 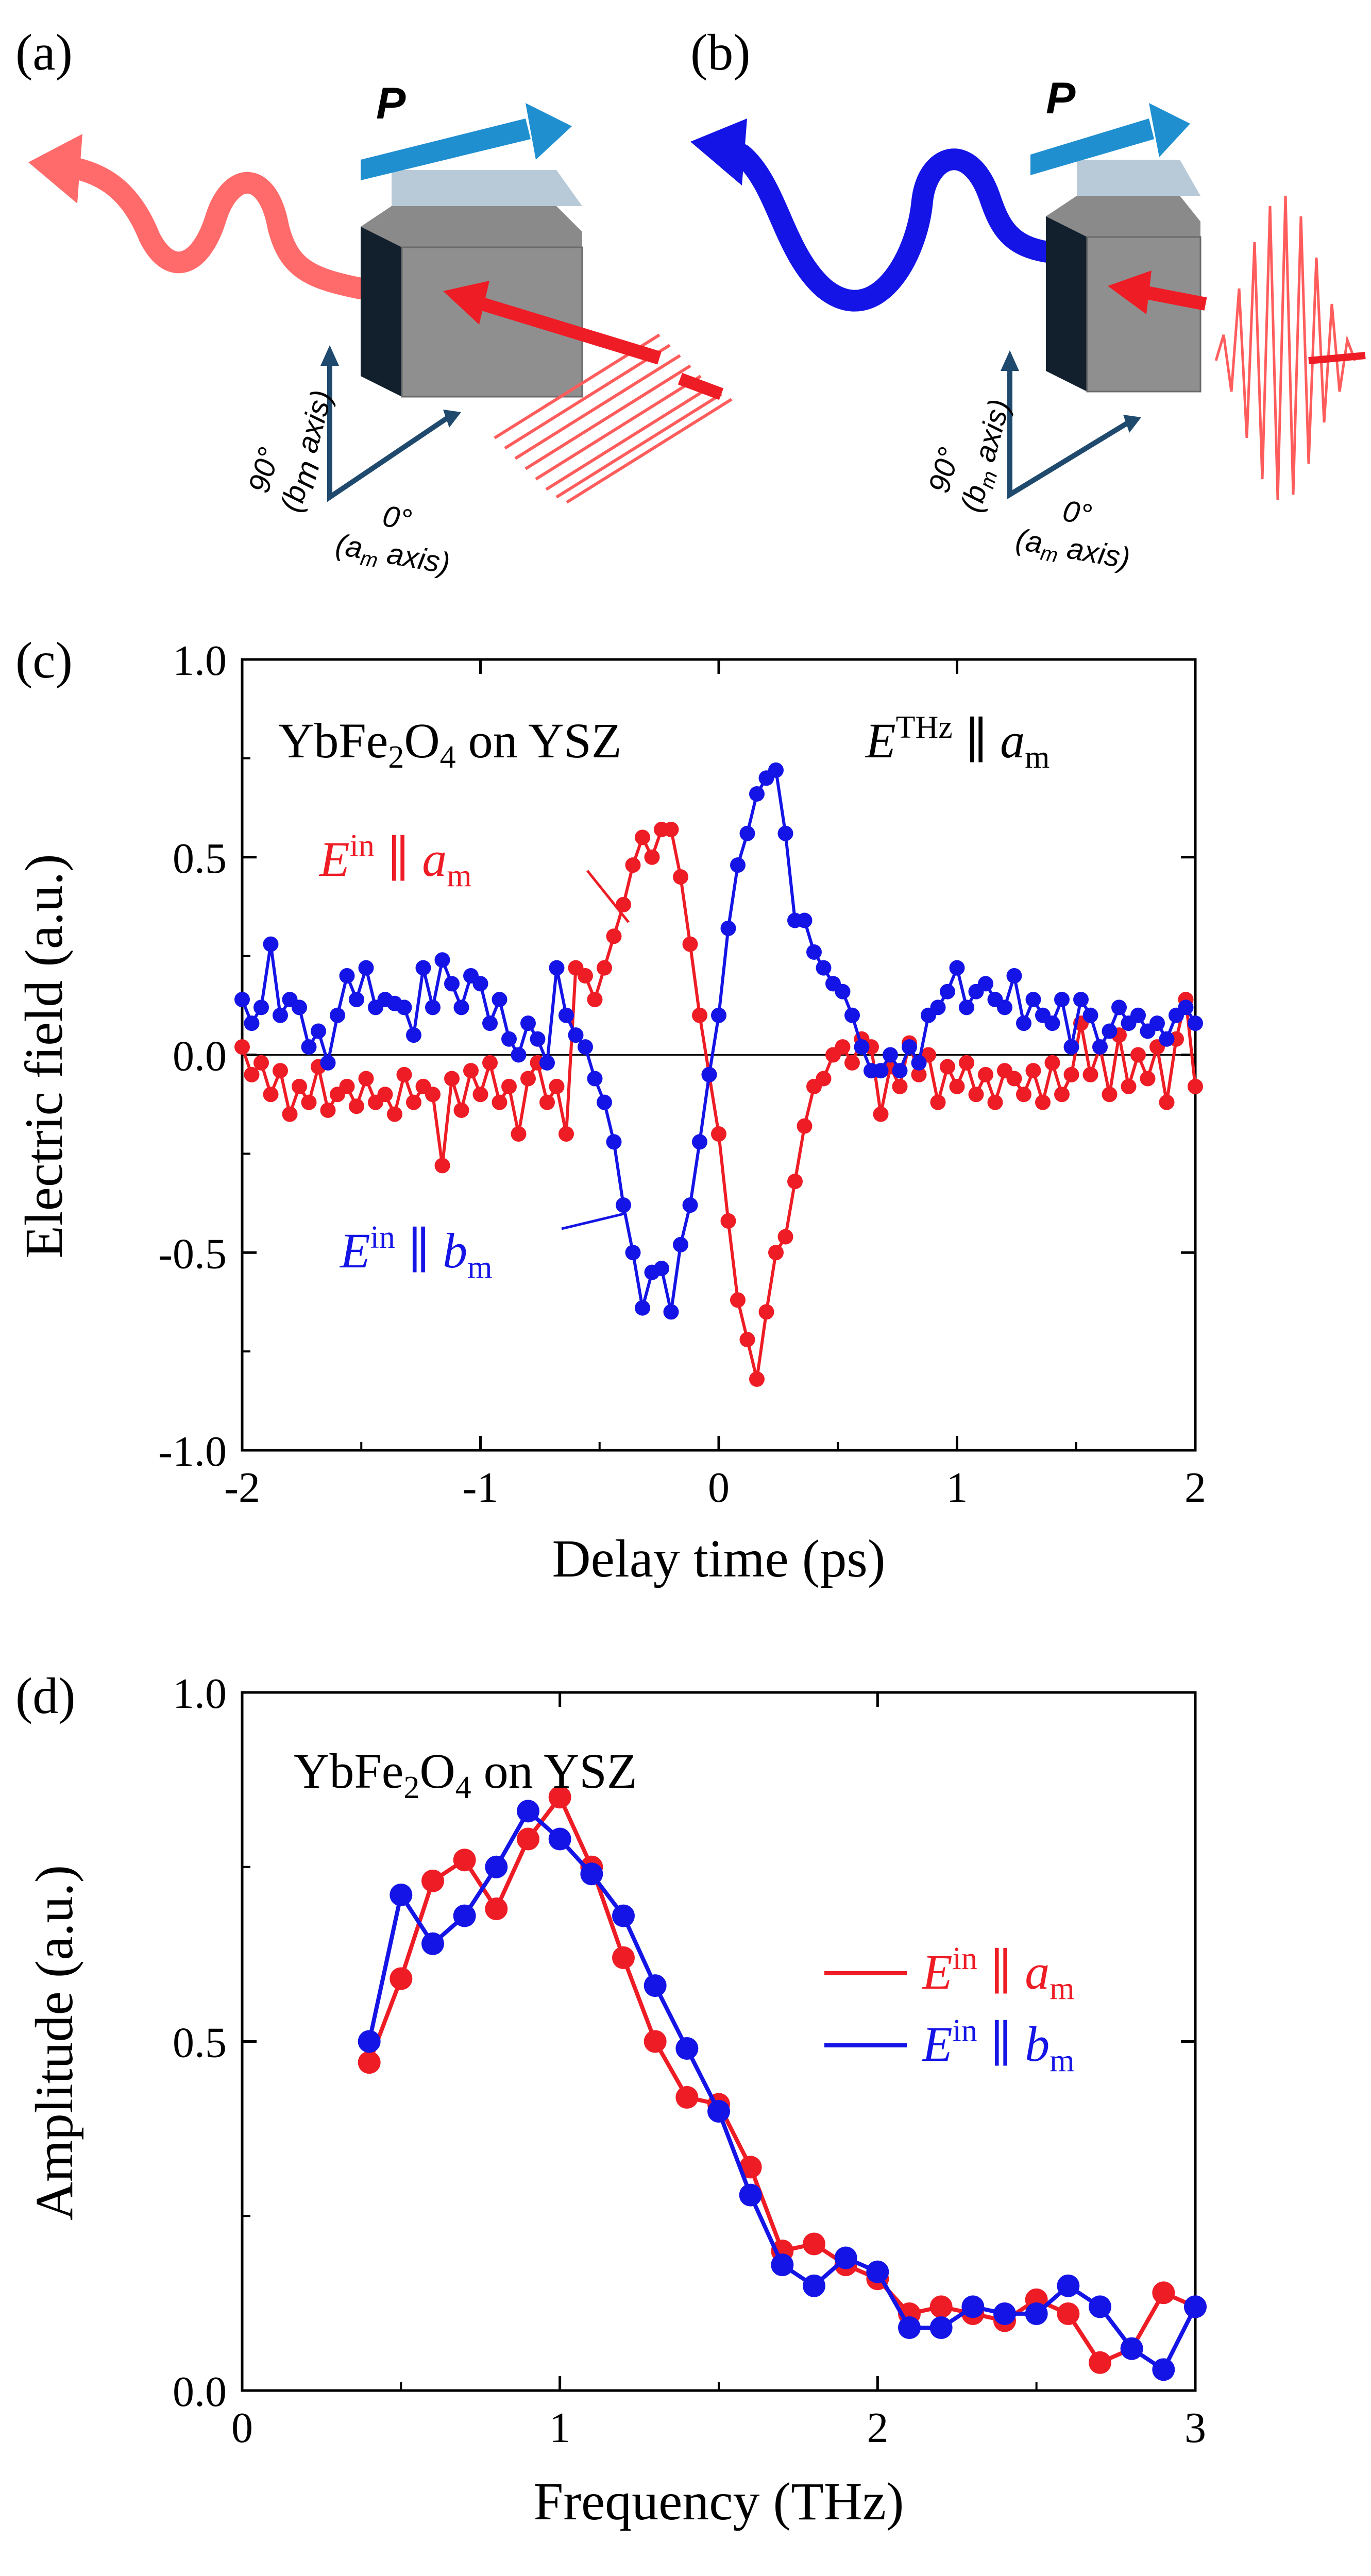 I want to click on y-axis-title-c: Electric field (a.u.), so click(x=44, y=1056).